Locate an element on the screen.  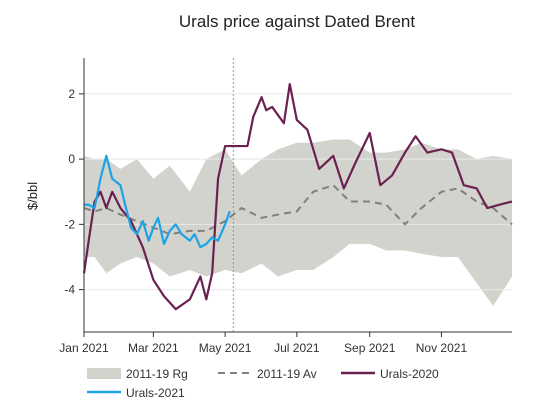
legend-item-urals-2020: Urals-2020 is located at coordinates (390, 374).